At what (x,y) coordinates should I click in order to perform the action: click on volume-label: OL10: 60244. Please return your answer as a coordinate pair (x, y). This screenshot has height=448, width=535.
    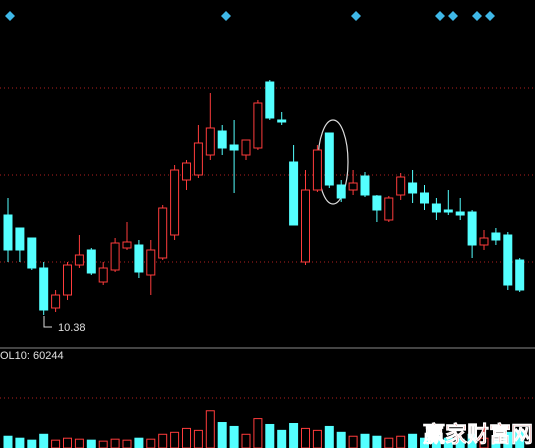
    Looking at the image, I should click on (32, 356).